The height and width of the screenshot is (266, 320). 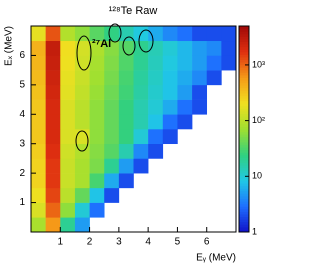 I want to click on y-tick-label: 1, so click(x=22, y=202).